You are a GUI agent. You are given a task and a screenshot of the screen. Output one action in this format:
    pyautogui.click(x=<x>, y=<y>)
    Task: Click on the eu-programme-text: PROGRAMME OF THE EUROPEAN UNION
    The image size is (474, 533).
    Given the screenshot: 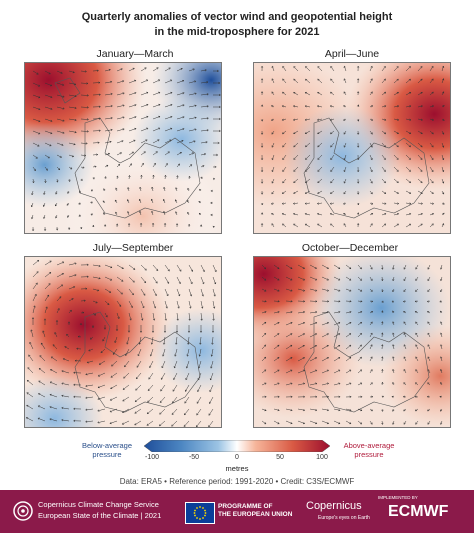 What is the action you would take?
    pyautogui.click(x=255, y=511)
    